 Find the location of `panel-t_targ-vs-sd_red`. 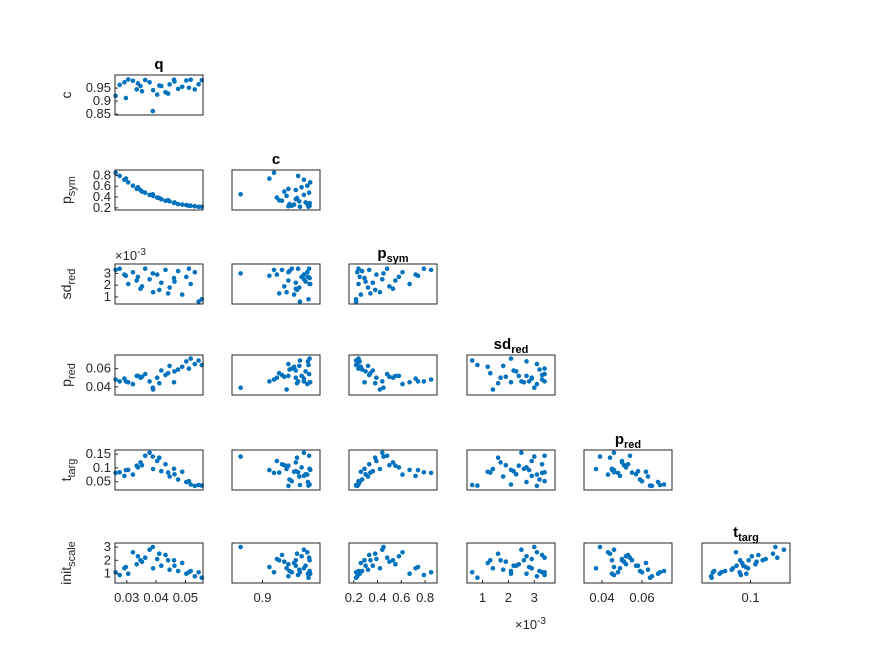

panel-t_targ-vs-sd_red is located at coordinates (511, 470).